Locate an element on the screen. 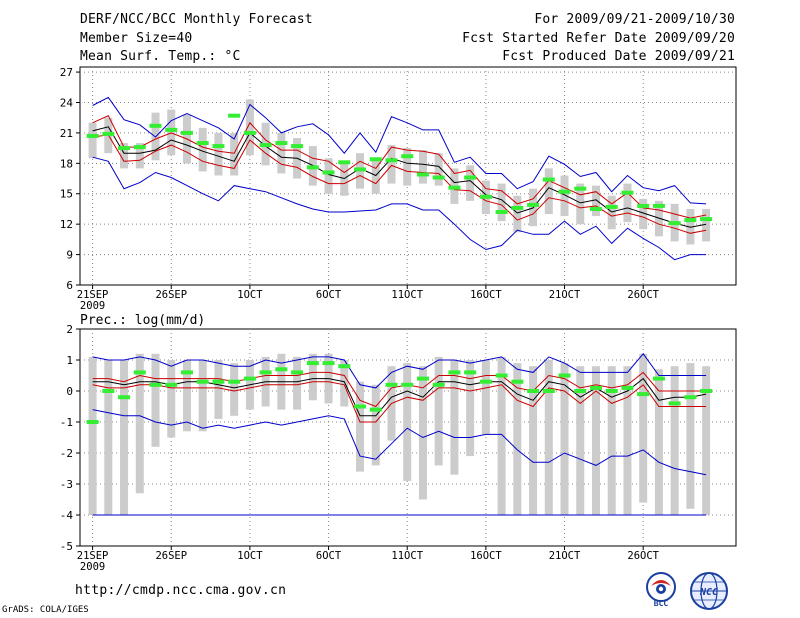 This screenshot has width=800, height=618. y-tick-label: 21 is located at coordinates (66, 133).